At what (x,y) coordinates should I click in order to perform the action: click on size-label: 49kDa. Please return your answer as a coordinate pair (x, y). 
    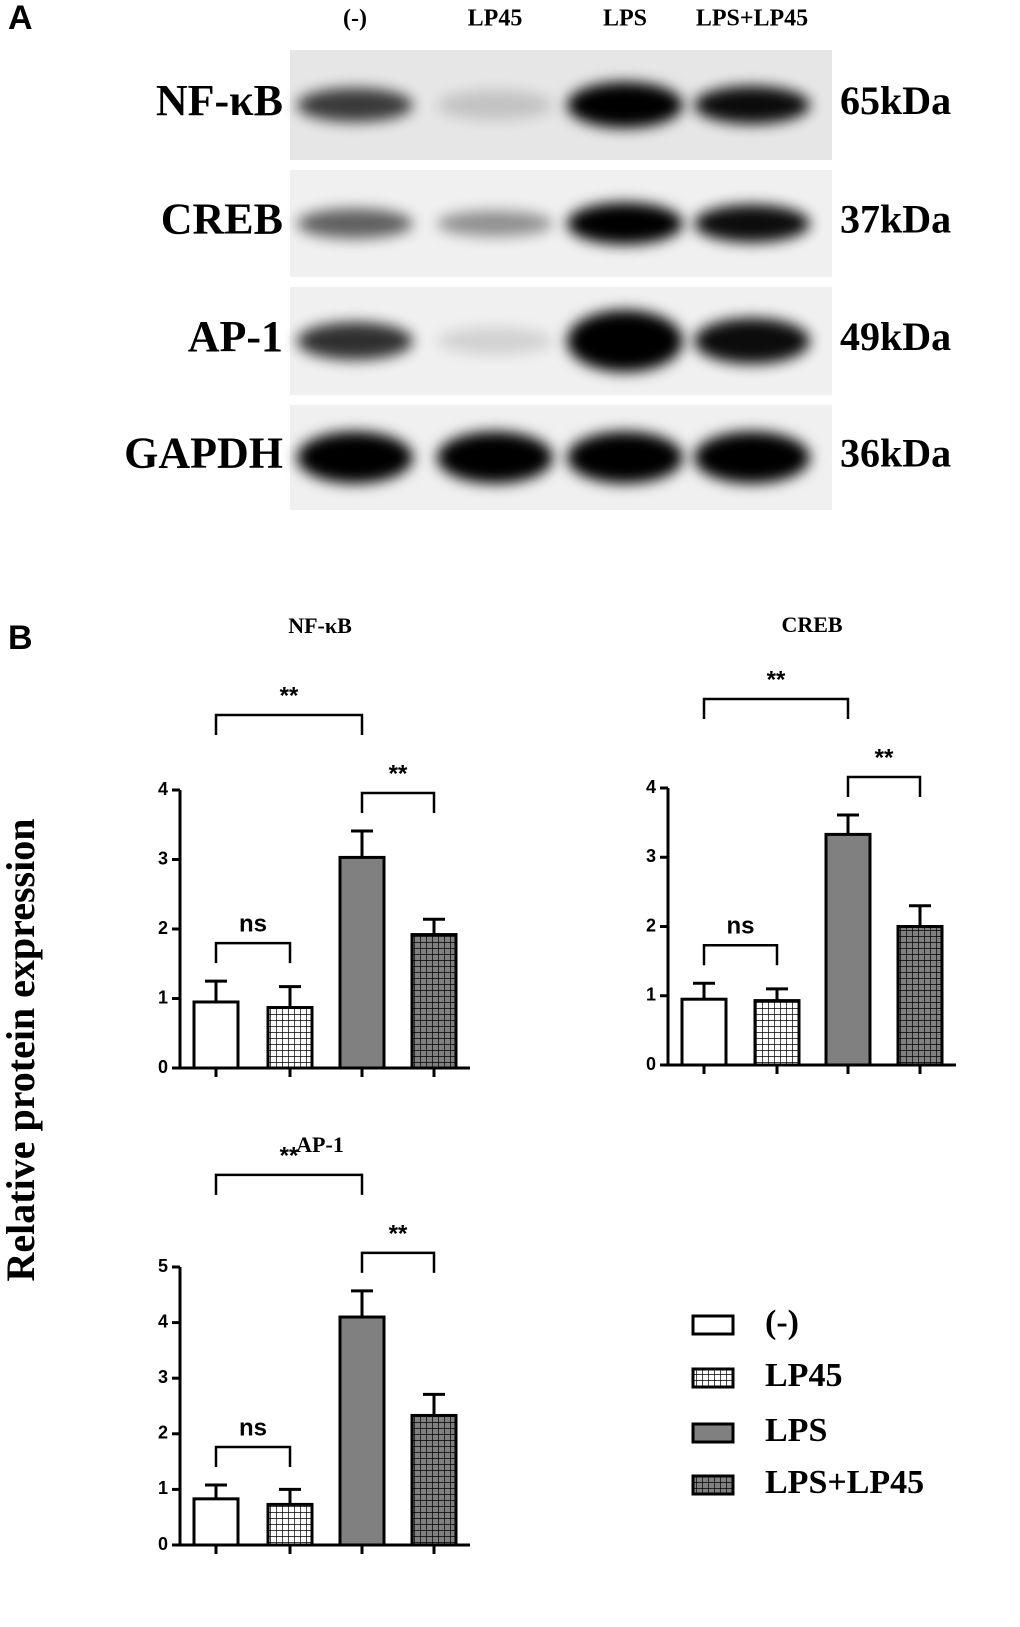
    Looking at the image, I should click on (895, 336).